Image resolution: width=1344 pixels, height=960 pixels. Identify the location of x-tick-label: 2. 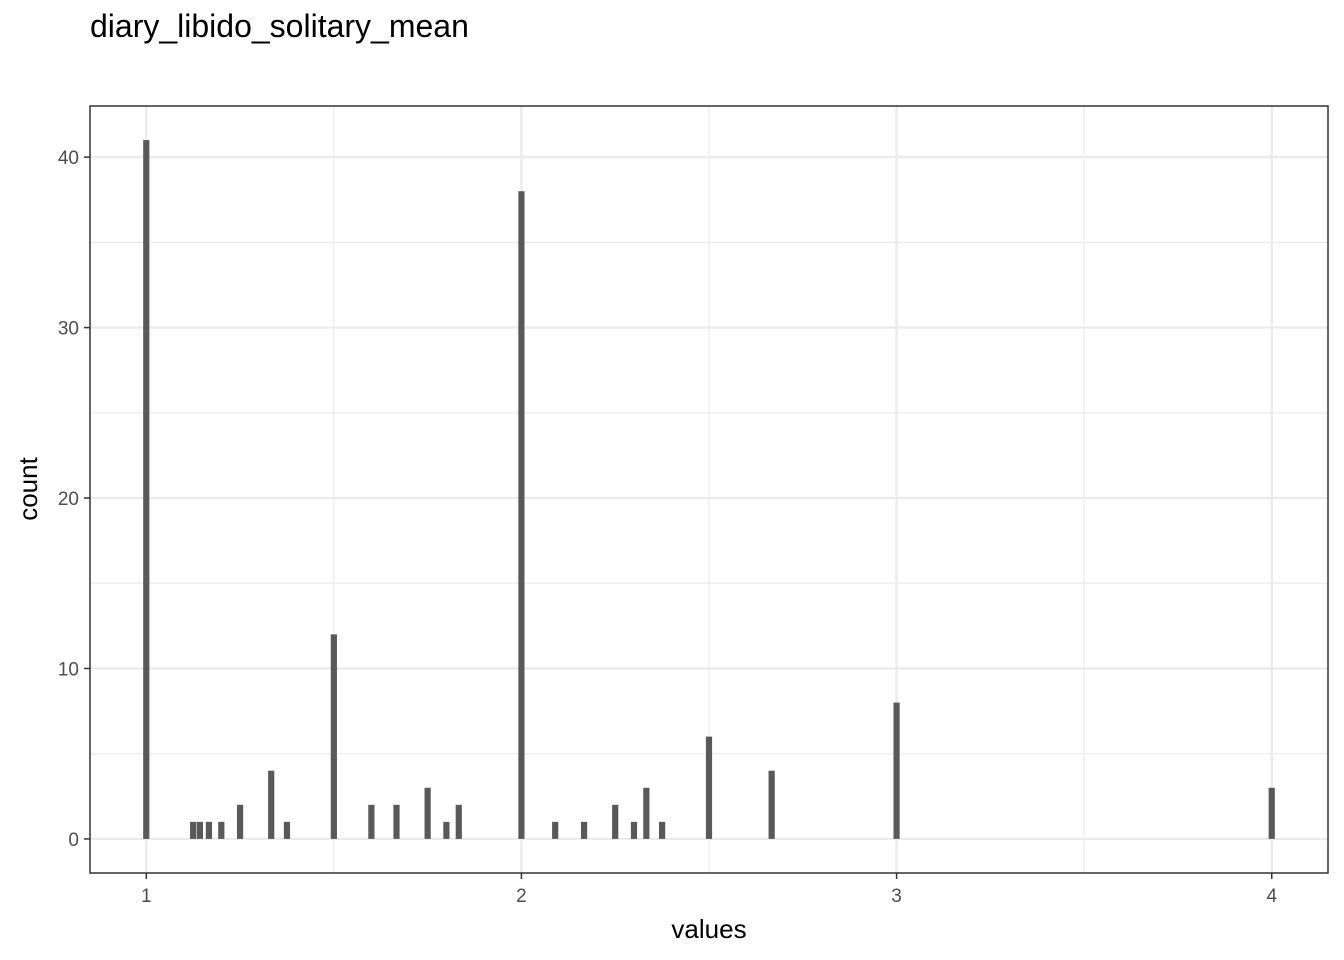
(521, 896).